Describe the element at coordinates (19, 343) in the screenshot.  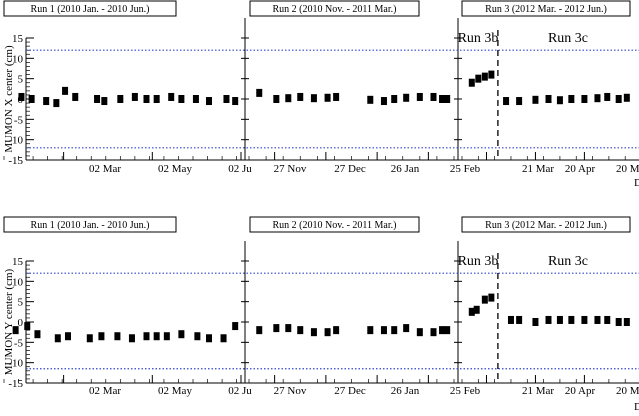
I see `y-tick-label: -5` at that location.